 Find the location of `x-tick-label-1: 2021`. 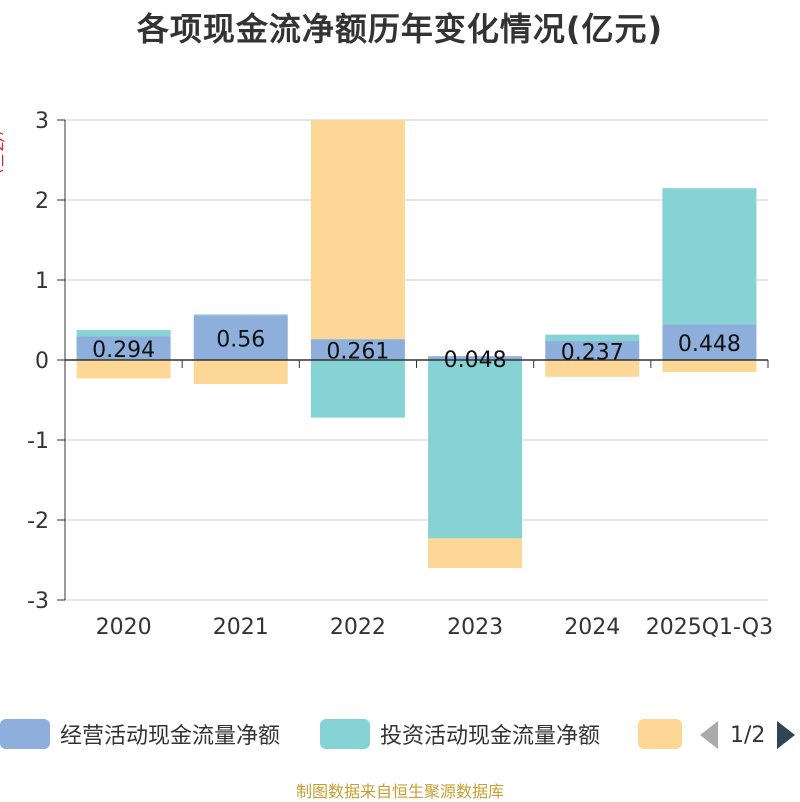

x-tick-label-1: 2021 is located at coordinates (241, 627).